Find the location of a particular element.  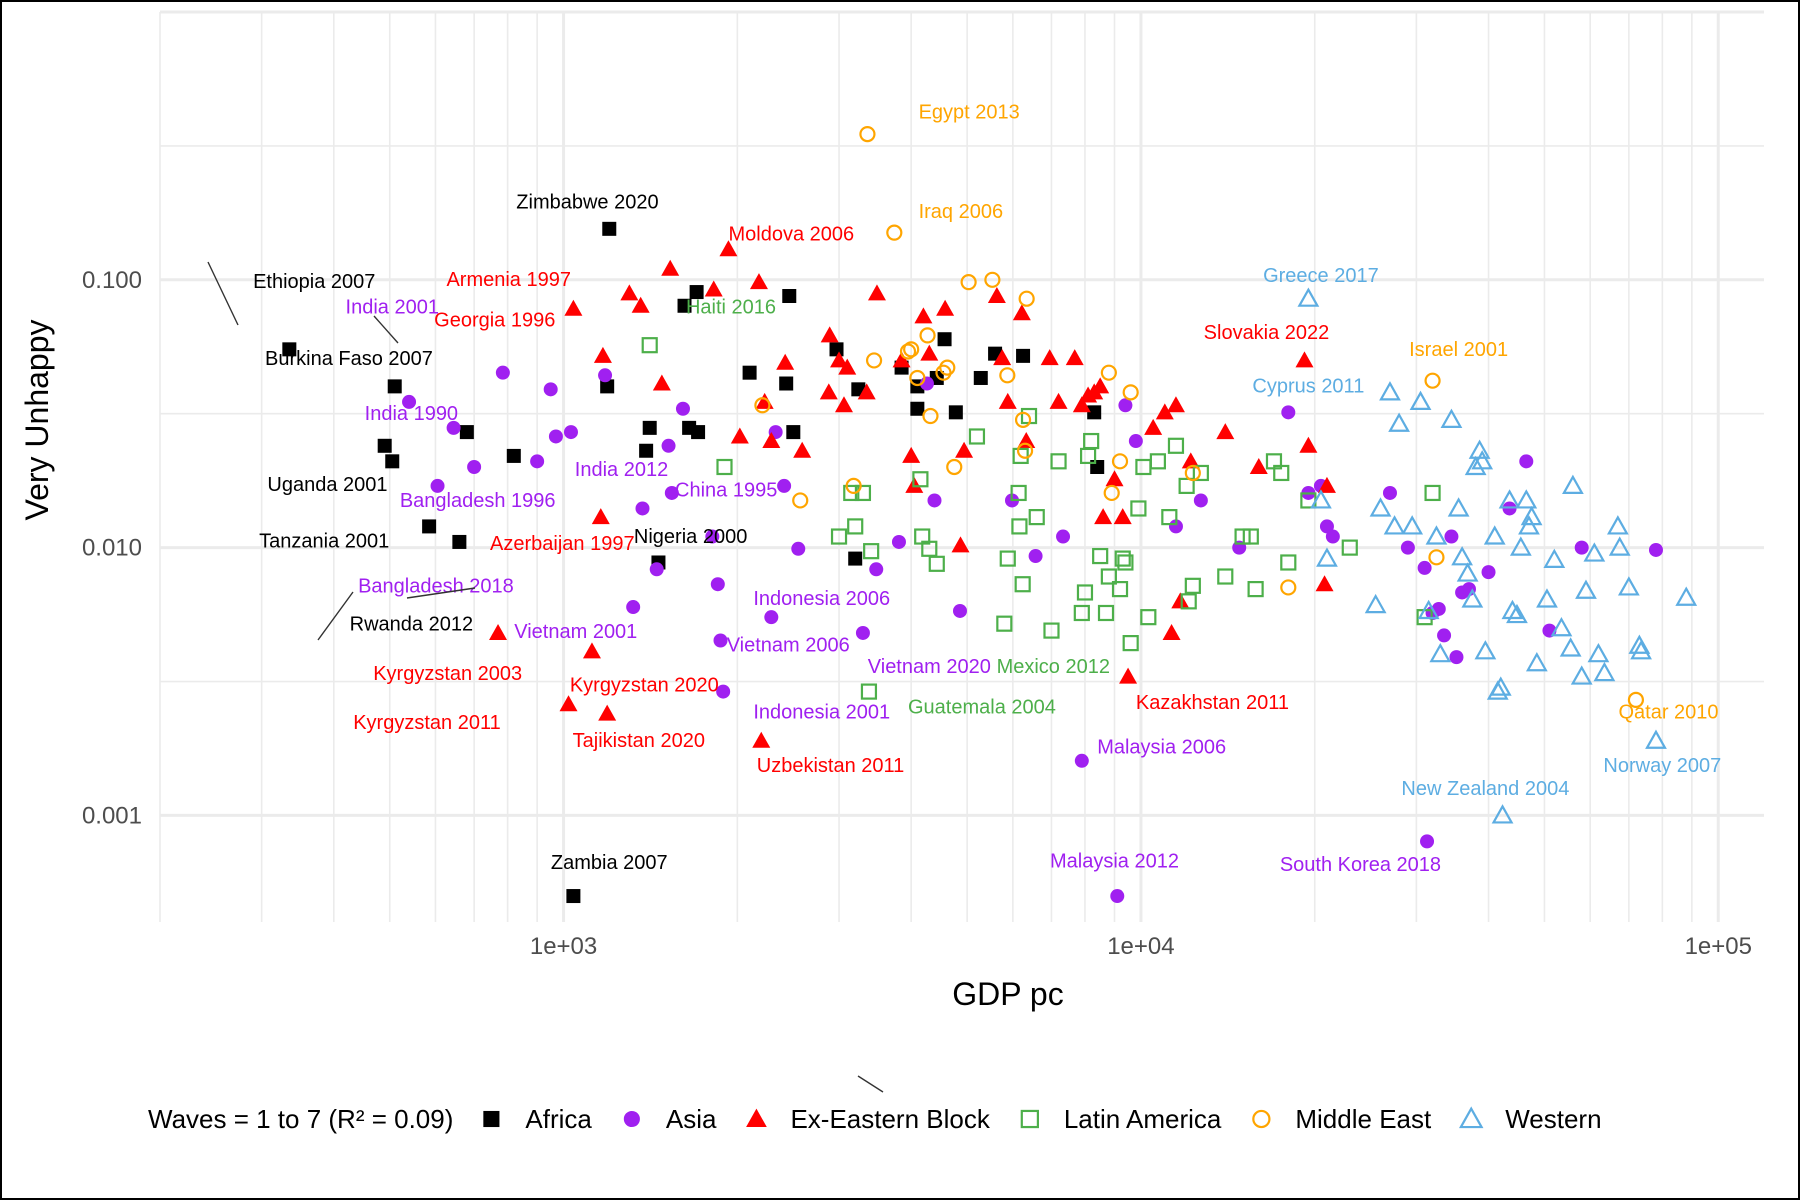

point-label: South Korea 2018 is located at coordinates (1360, 865).